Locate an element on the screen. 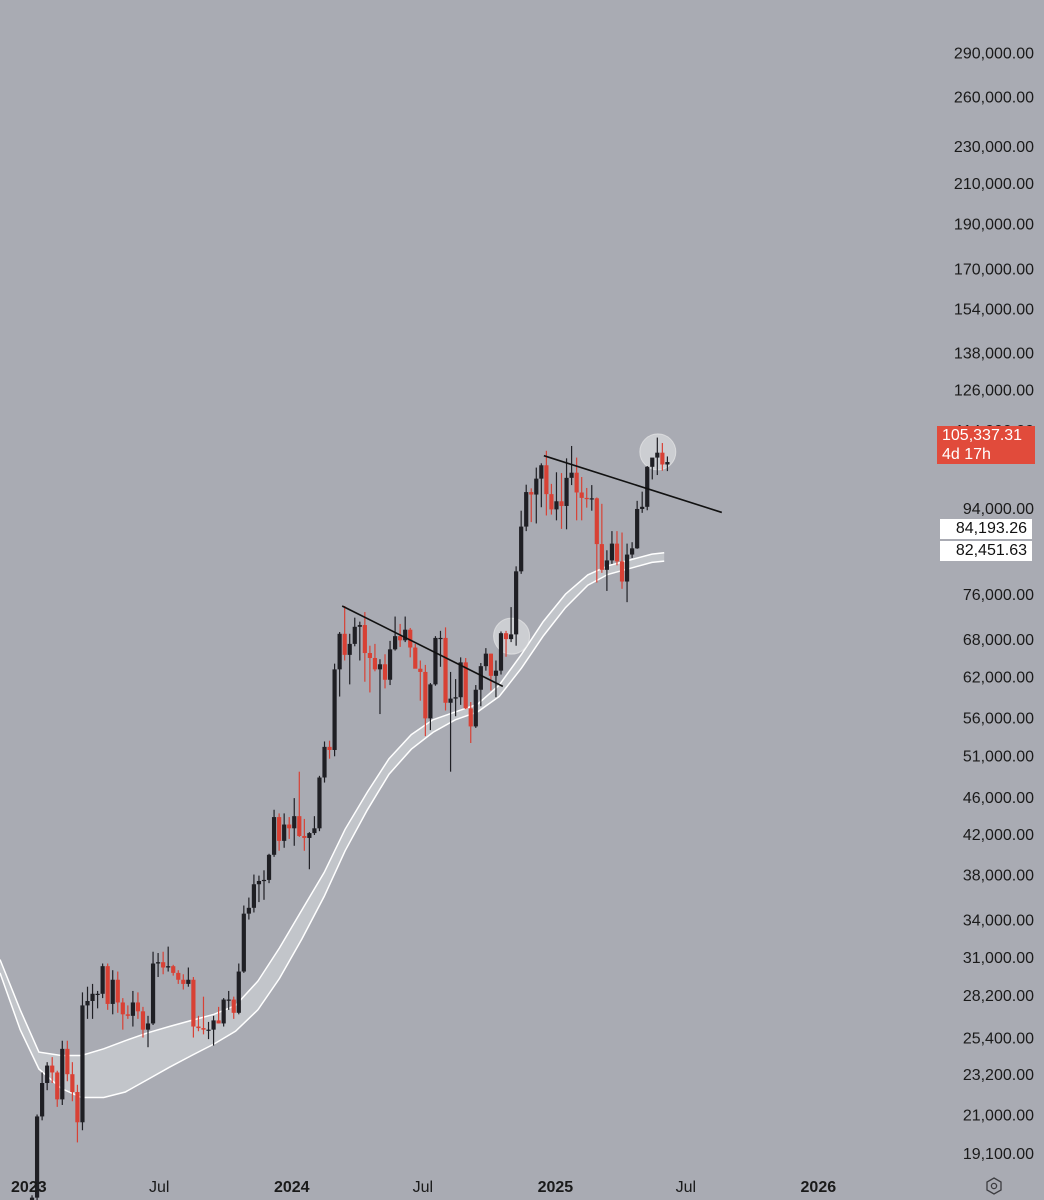 The width and height of the screenshot is (1044, 1200). settings-icon is located at coordinates (994, 1186).